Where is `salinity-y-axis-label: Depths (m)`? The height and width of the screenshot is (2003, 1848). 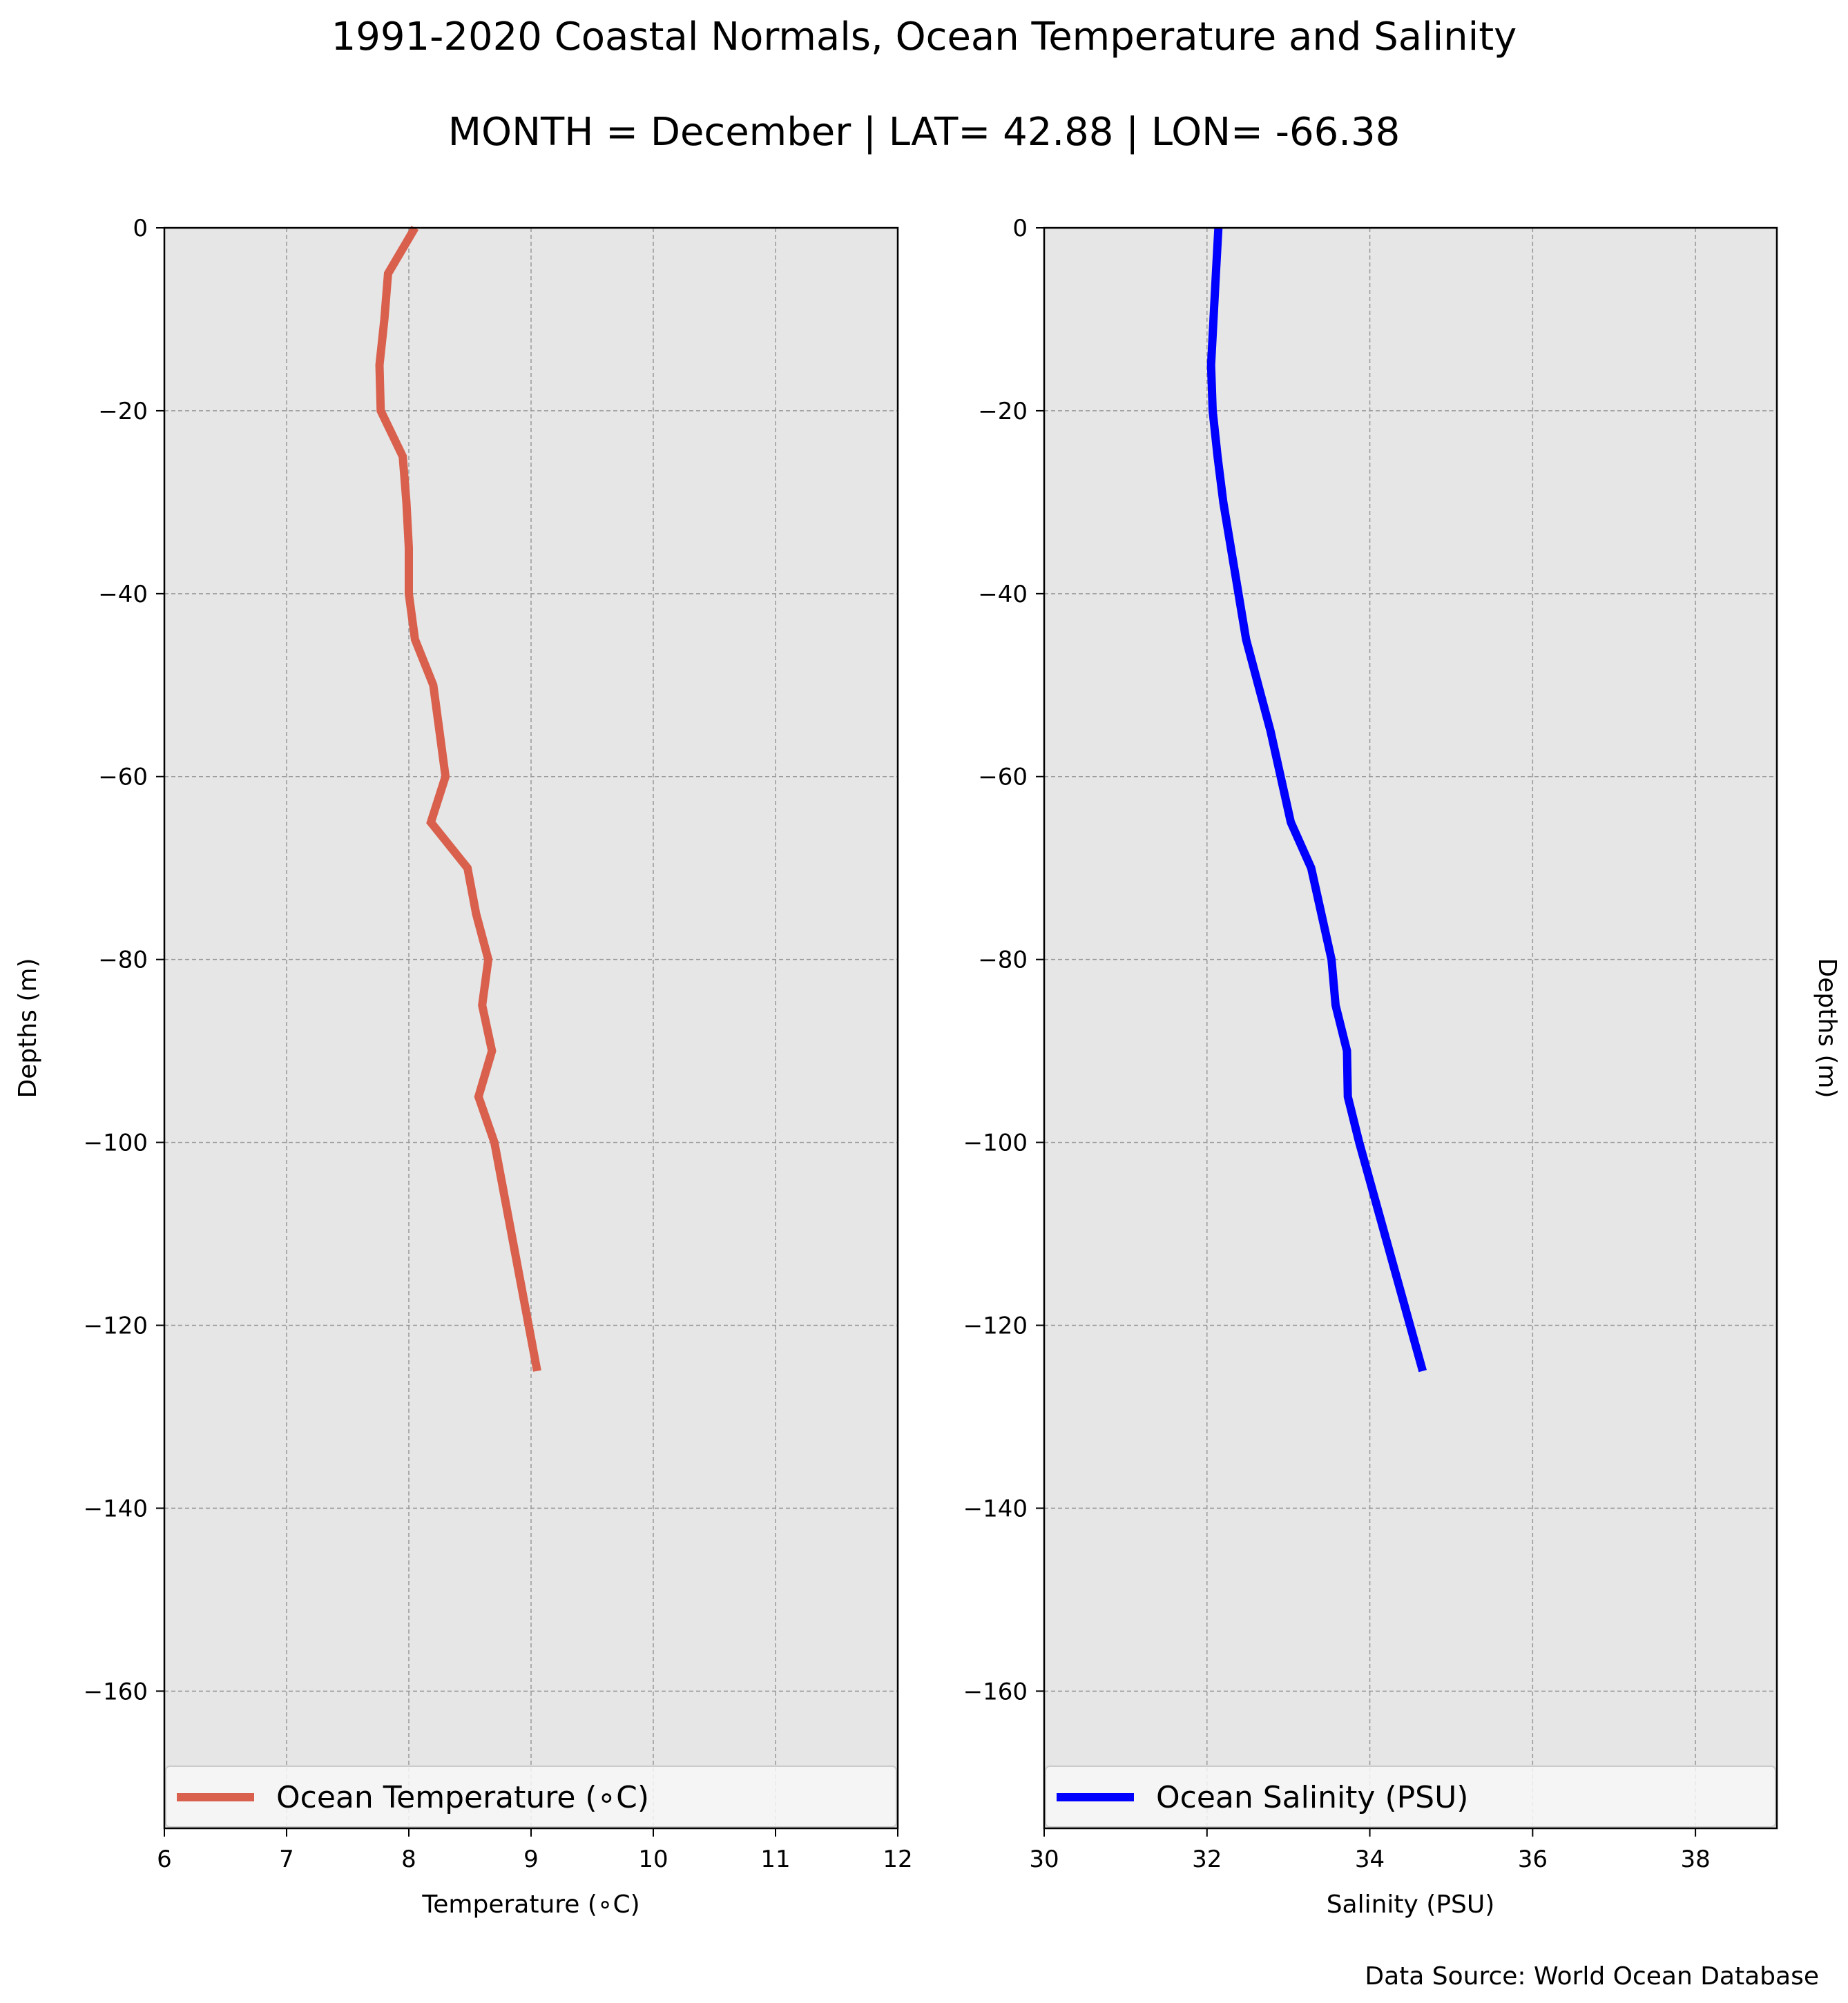 salinity-y-axis-label: Depths (m) is located at coordinates (1827, 1028).